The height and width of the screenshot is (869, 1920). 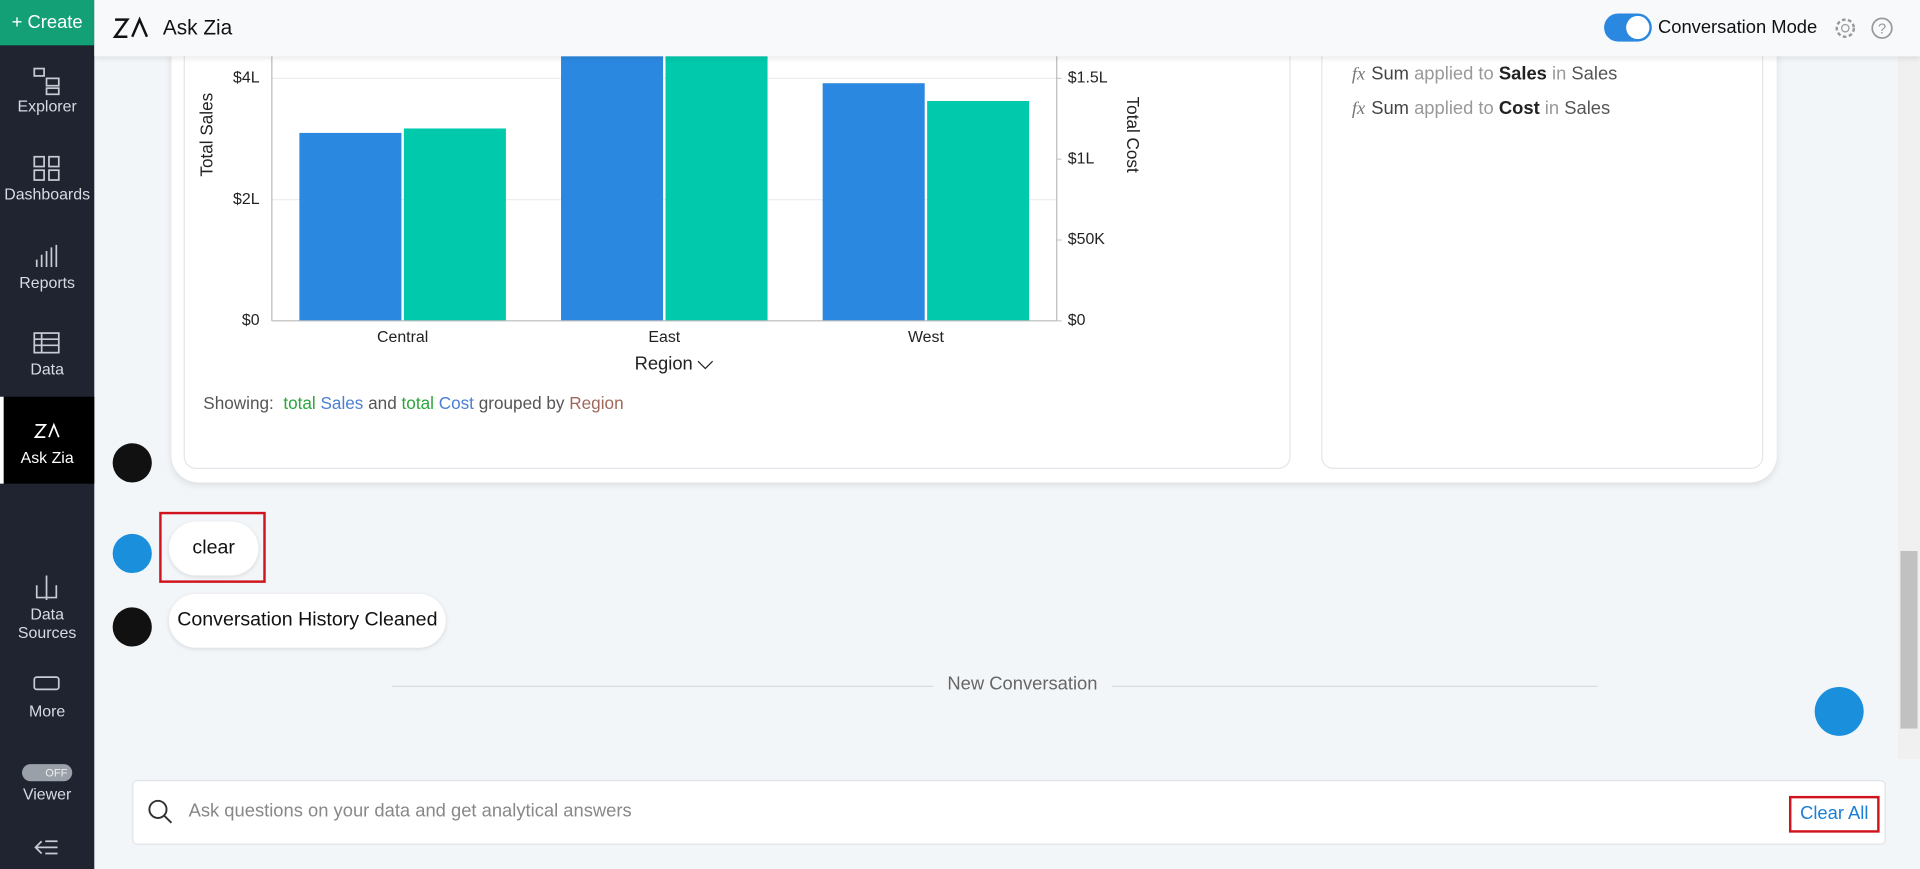 What do you see at coordinates (1628, 27) in the screenshot?
I see `mode-toggle` at bounding box center [1628, 27].